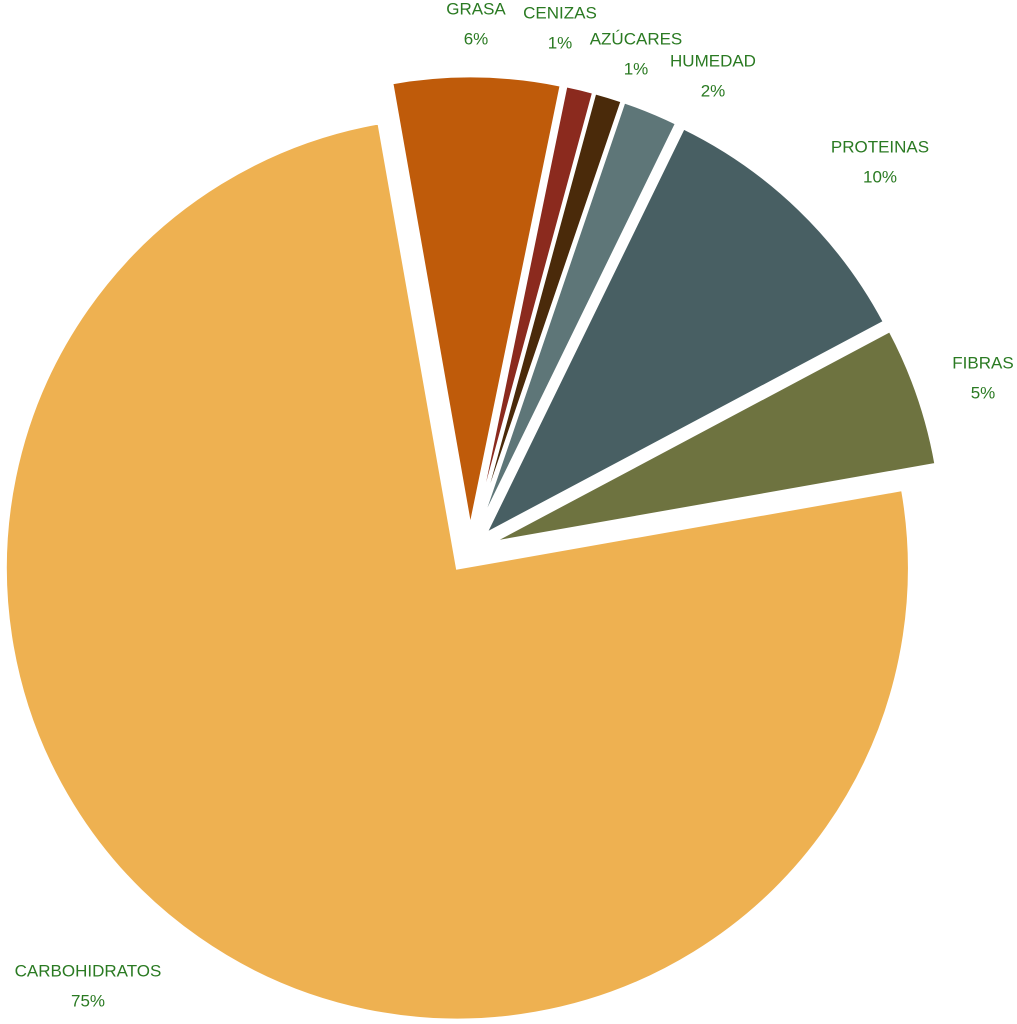 This screenshot has width=1017, height=1024. I want to click on slice-value-label: 6%, so click(476, 38).